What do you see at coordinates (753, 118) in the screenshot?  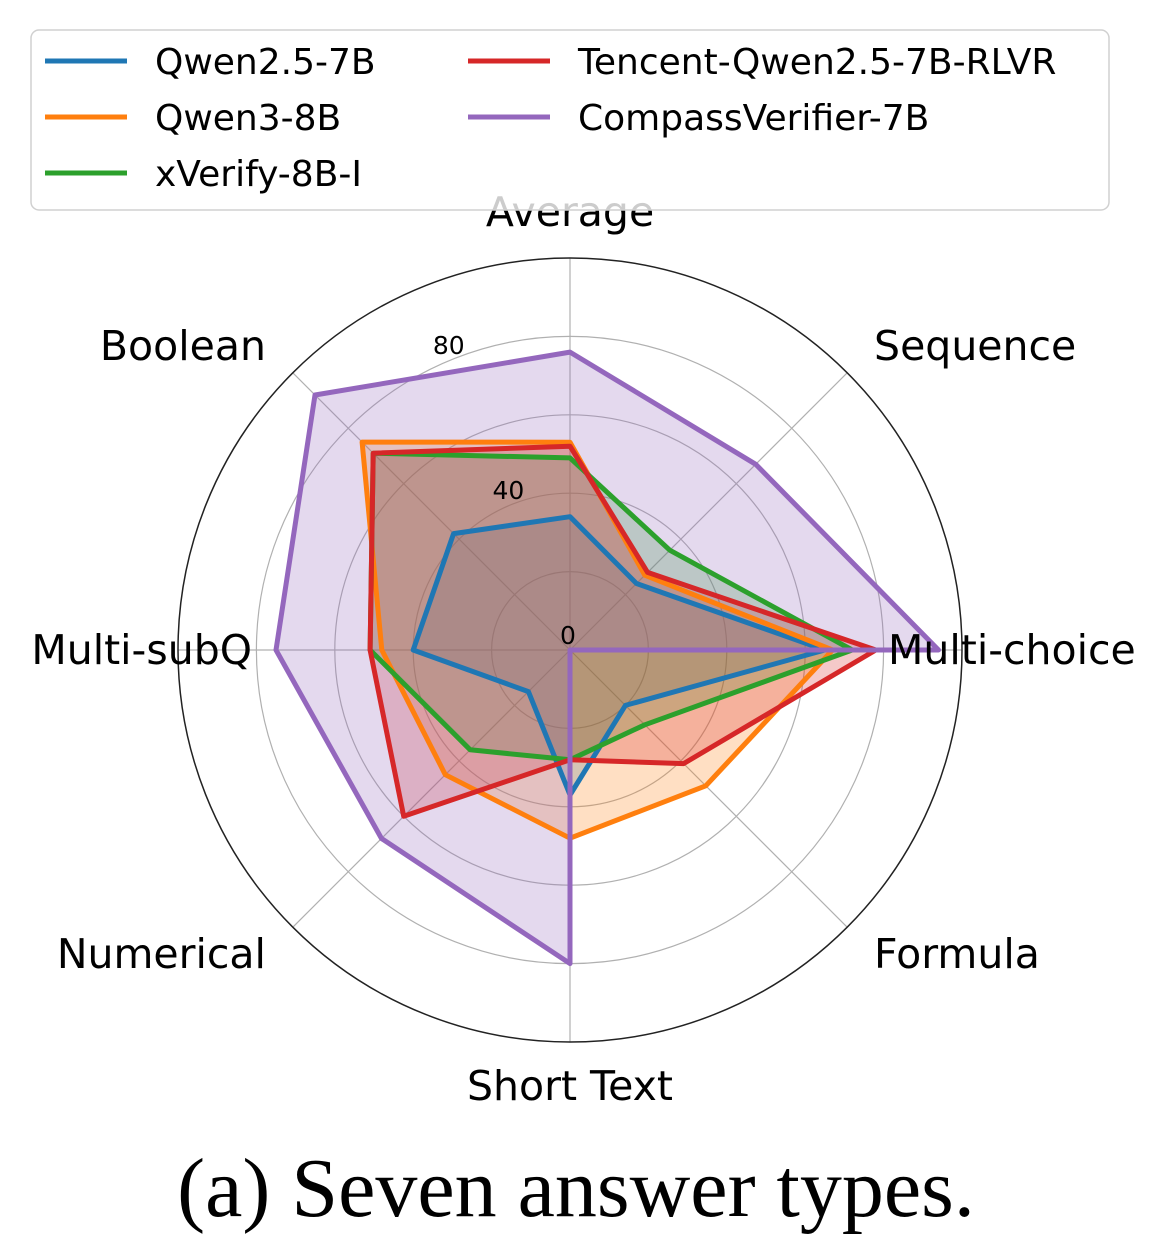 I see `legend-label: CompassVerifier-7B` at bounding box center [753, 118].